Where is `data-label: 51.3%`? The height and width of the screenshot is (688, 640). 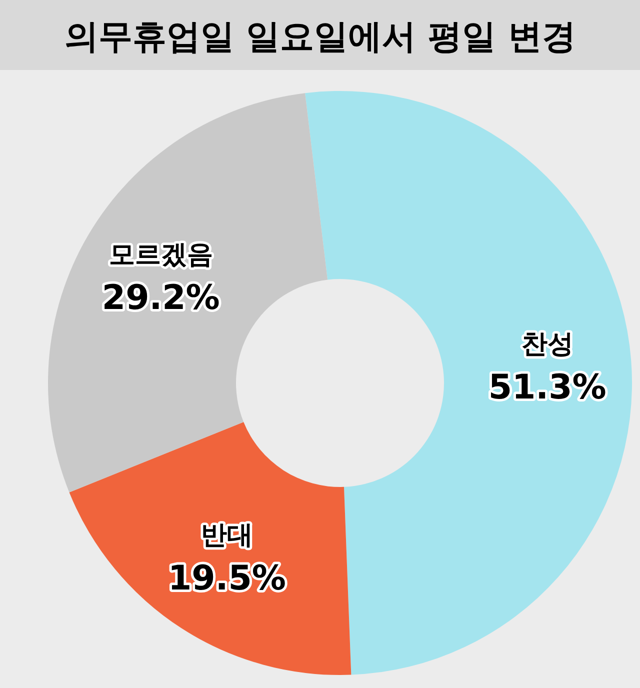 data-label: 51.3% is located at coordinates (547, 388).